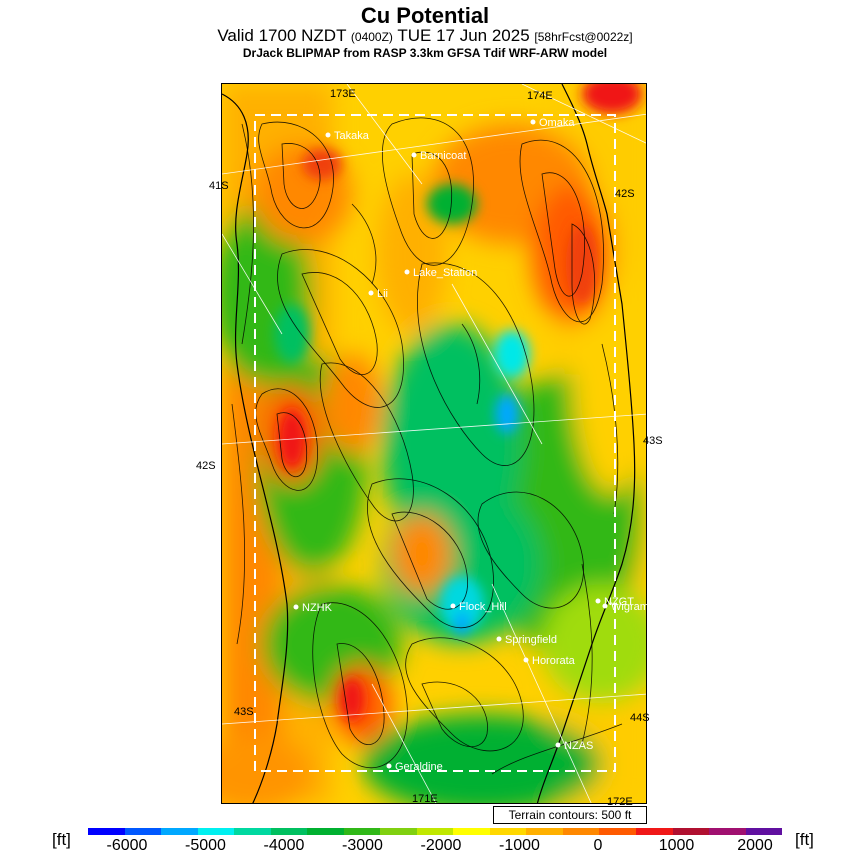 Image resolution: width=850 pixels, height=860 pixels. Describe the element at coordinates (620, 802) in the screenshot. I see `grid-label-172e: 172E` at that location.